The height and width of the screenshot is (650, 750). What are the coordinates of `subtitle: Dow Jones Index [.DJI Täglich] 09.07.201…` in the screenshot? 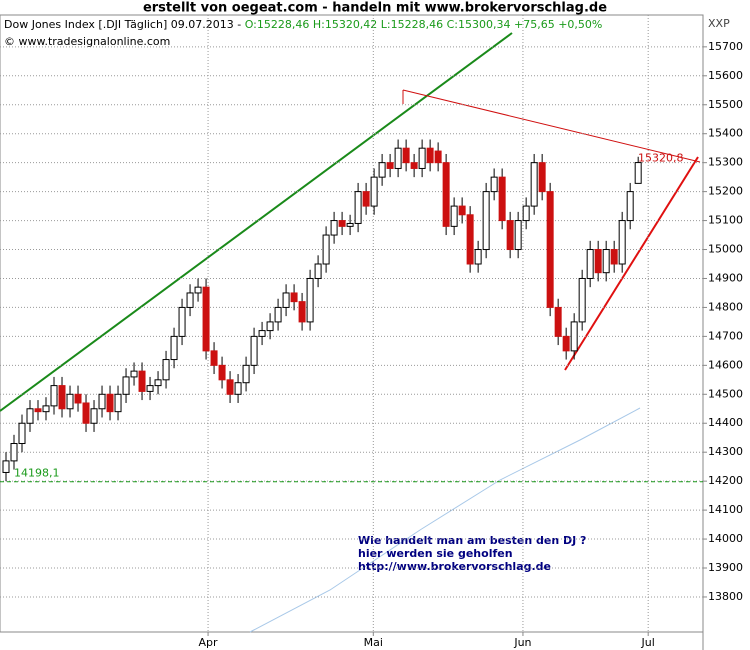 It's located at (303, 24).